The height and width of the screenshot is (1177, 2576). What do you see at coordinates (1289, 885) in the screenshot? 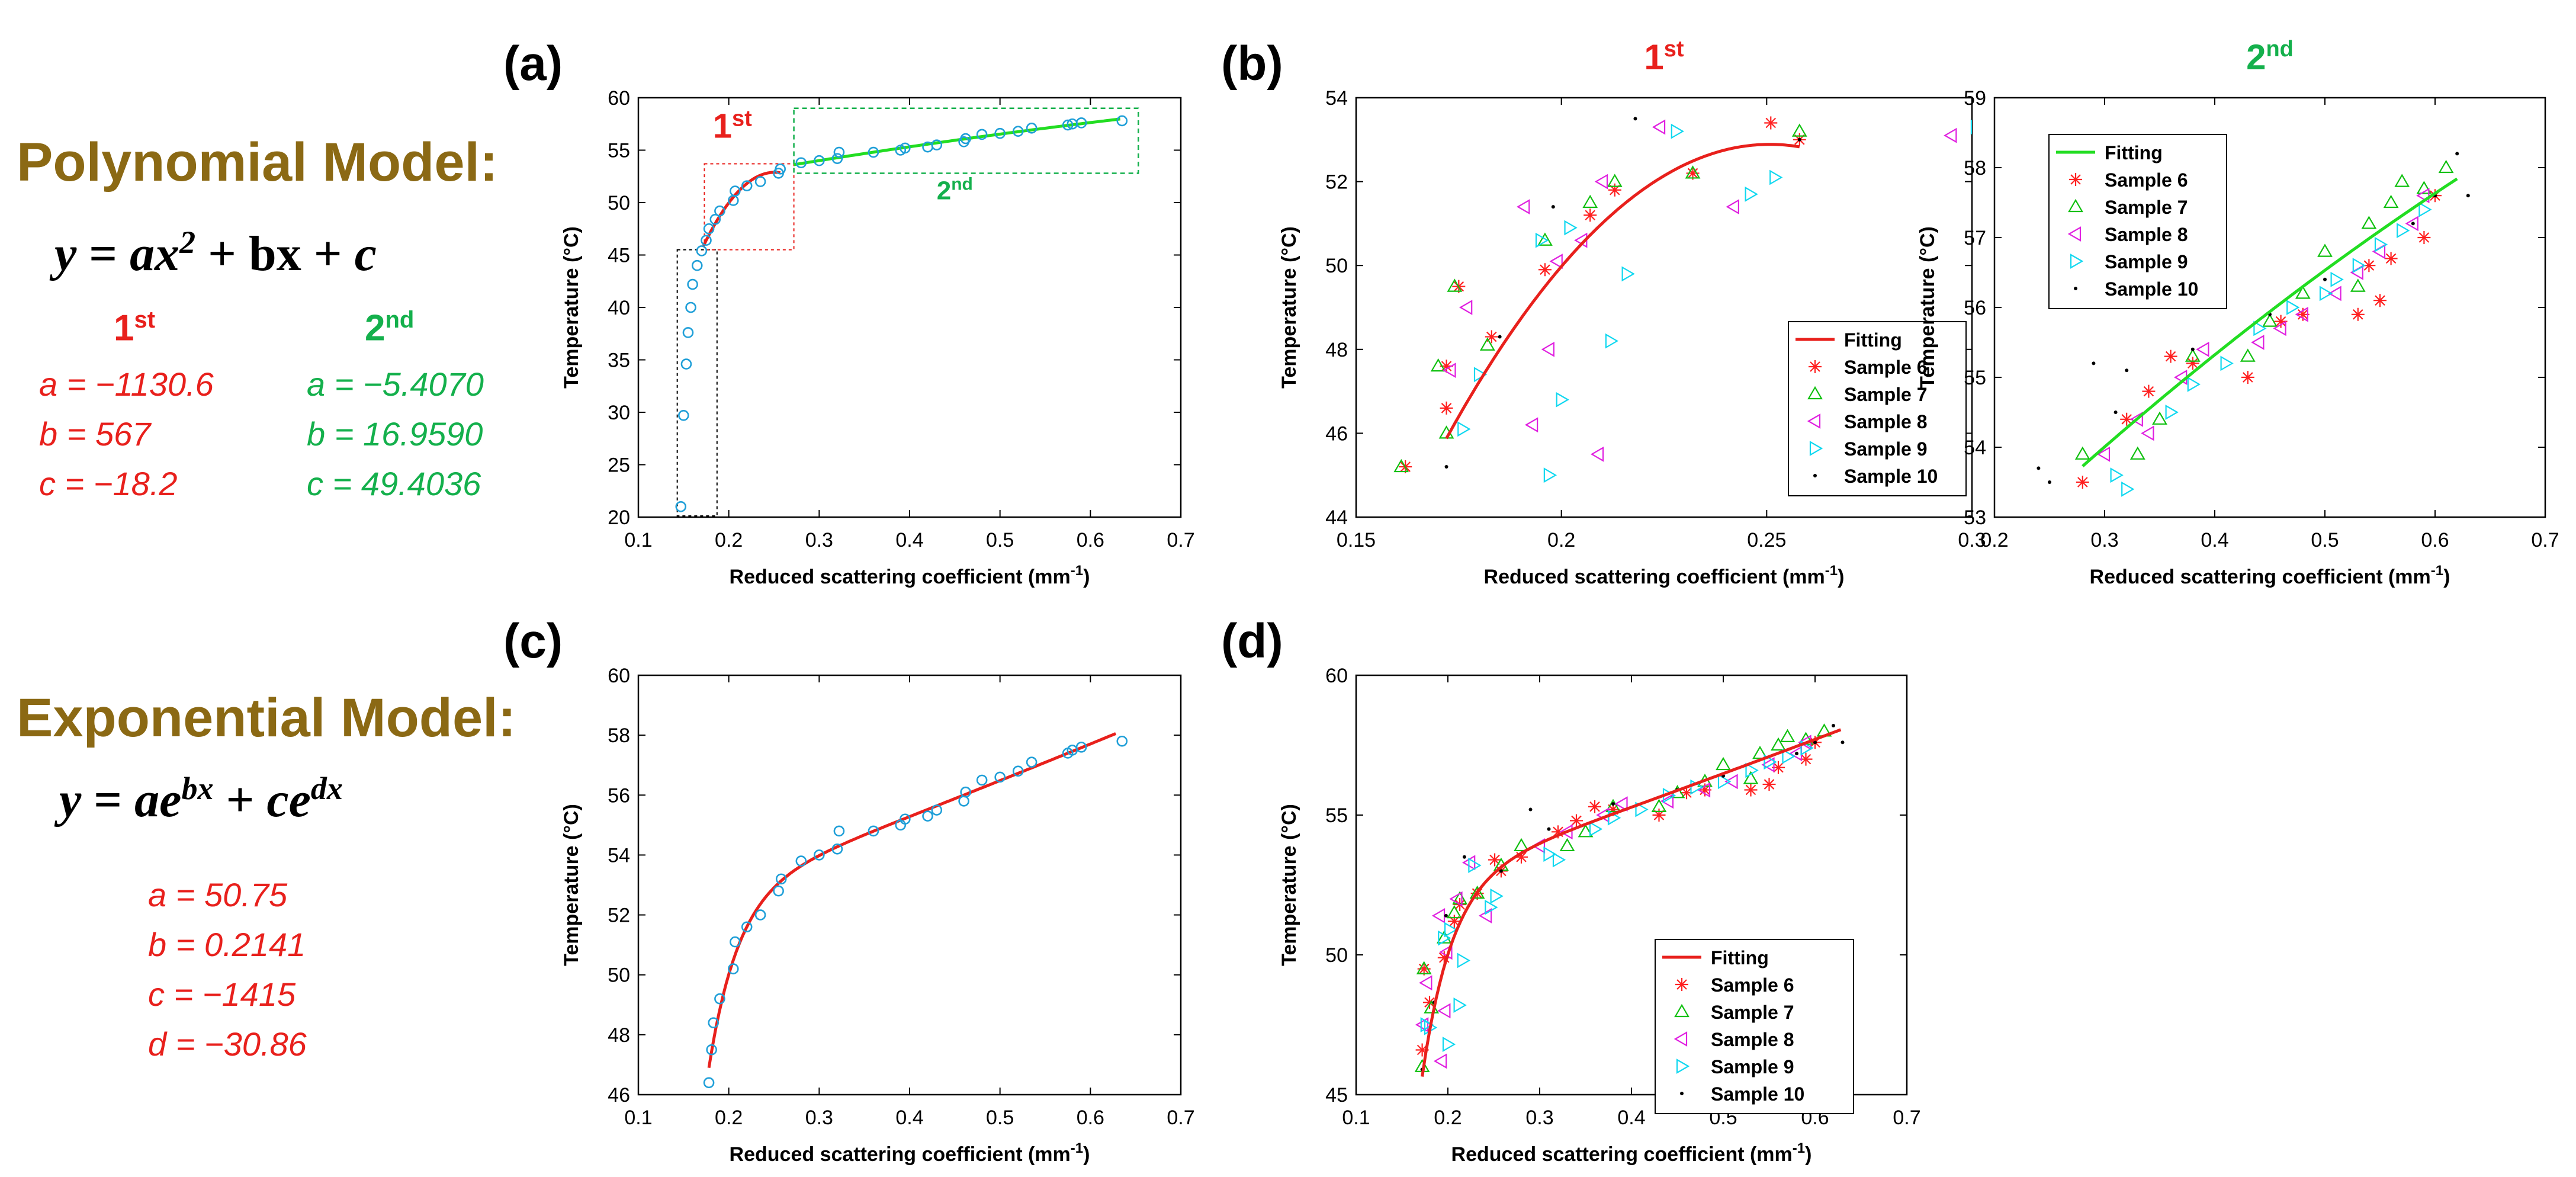
I see `y-axis-label: Temperature (°C)` at bounding box center [1289, 885].